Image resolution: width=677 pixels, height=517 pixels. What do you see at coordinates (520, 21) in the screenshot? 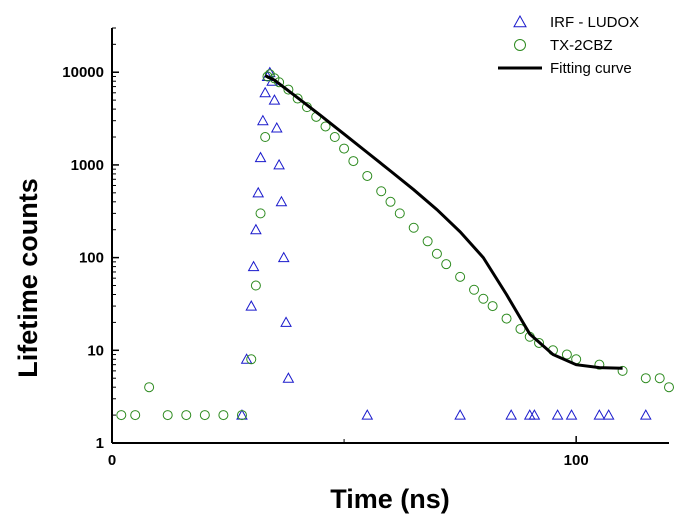
I see `legend-triangle-marker` at bounding box center [520, 21].